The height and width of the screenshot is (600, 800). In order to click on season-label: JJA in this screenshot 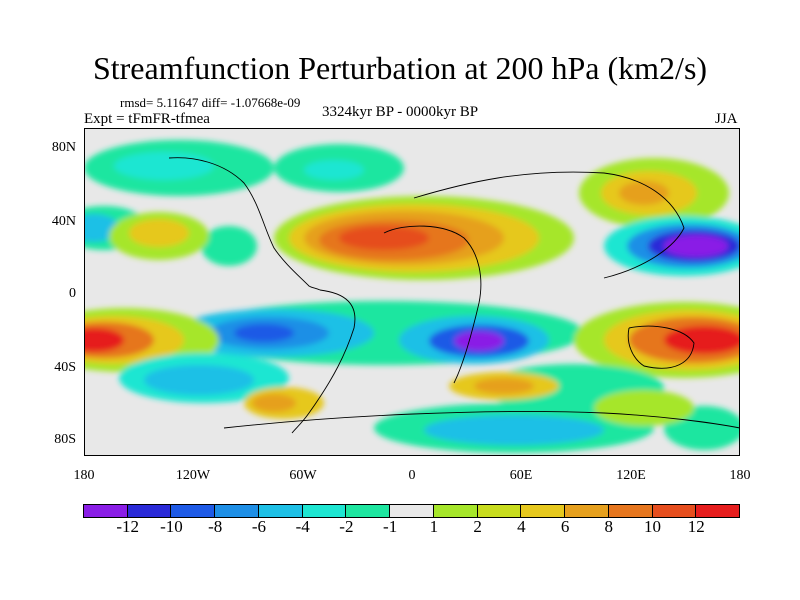, I will do `click(726, 119)`.